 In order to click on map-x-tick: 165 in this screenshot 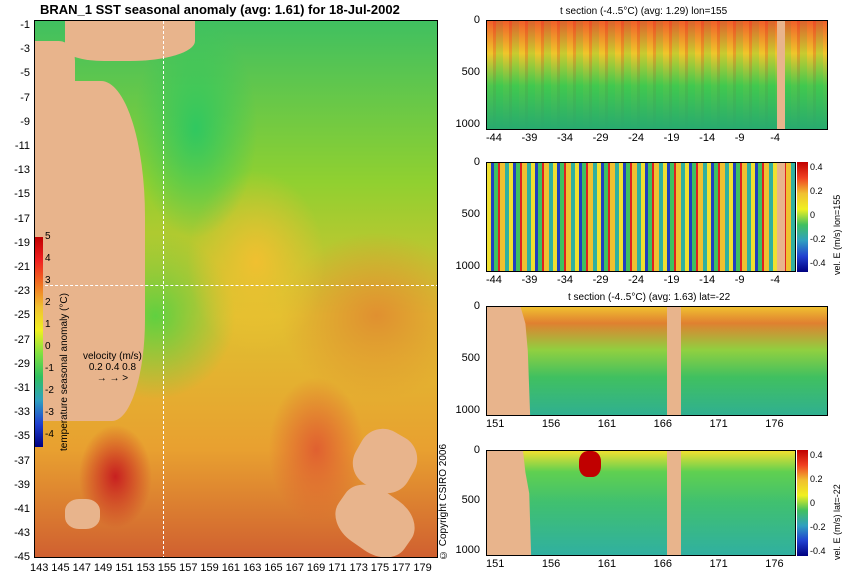, I will do `click(273, 568)`.